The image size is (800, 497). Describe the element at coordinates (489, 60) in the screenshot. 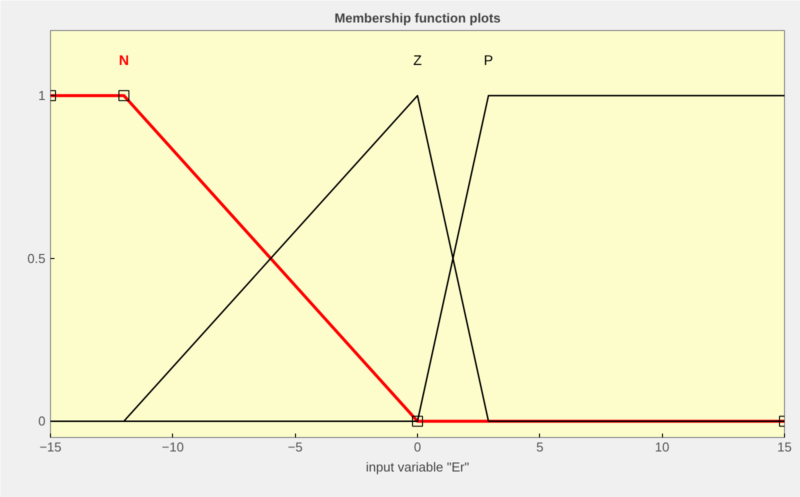

I see `series-label: P` at that location.